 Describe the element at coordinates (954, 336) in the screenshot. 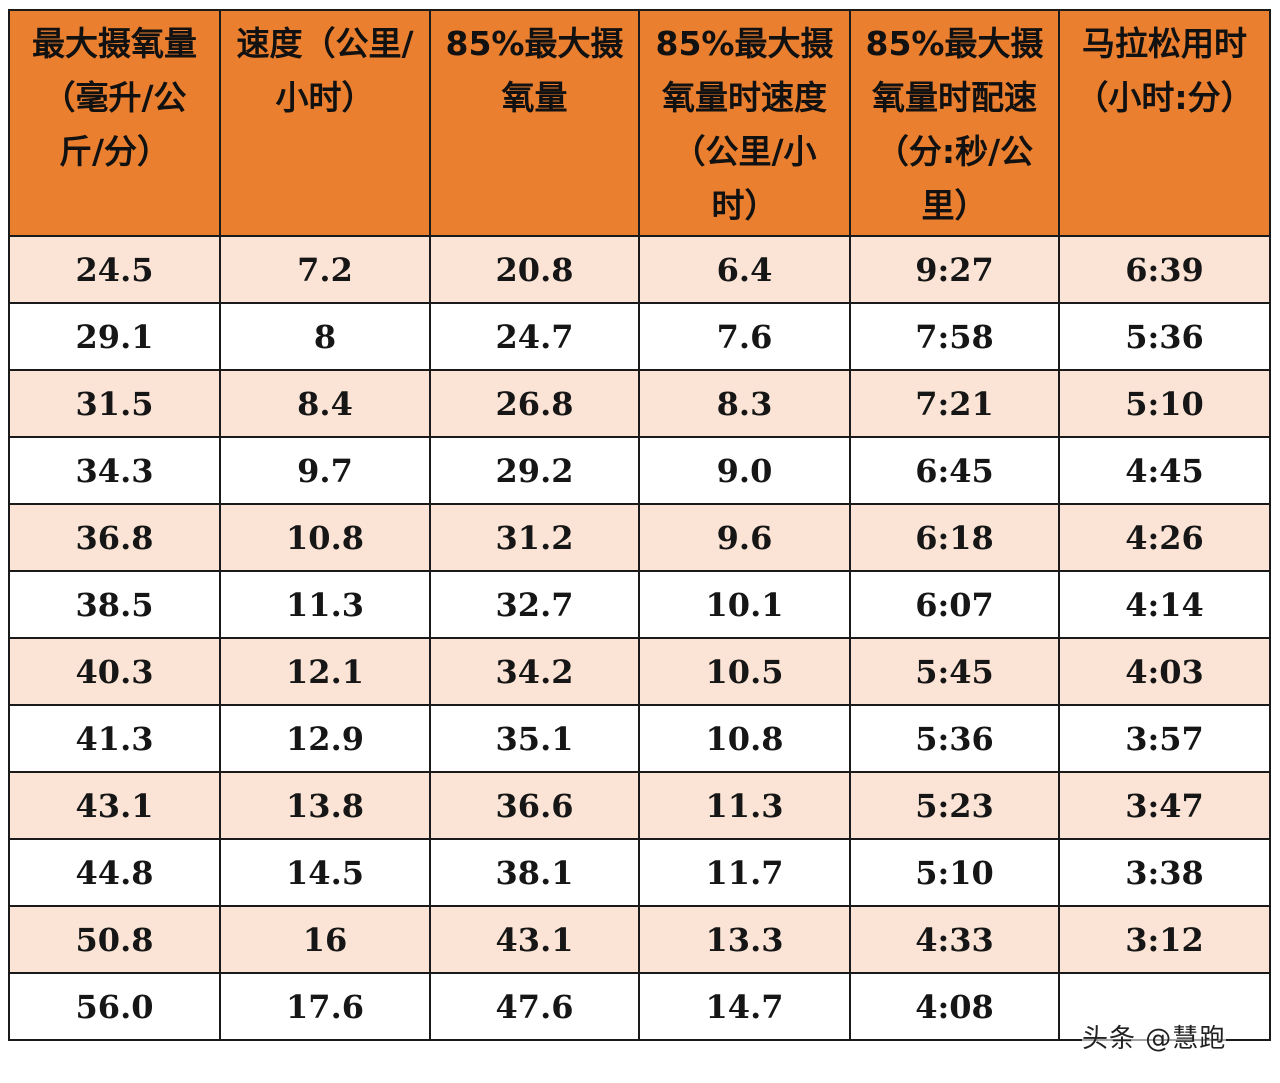

I see `table-cell: 7:58` at that location.